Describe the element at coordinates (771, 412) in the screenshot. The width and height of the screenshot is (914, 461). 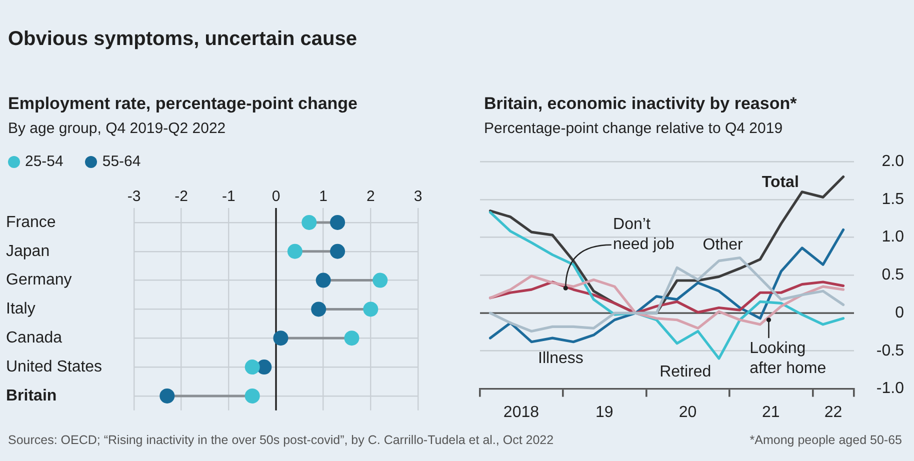
I see `x-tick-label: 21` at that location.